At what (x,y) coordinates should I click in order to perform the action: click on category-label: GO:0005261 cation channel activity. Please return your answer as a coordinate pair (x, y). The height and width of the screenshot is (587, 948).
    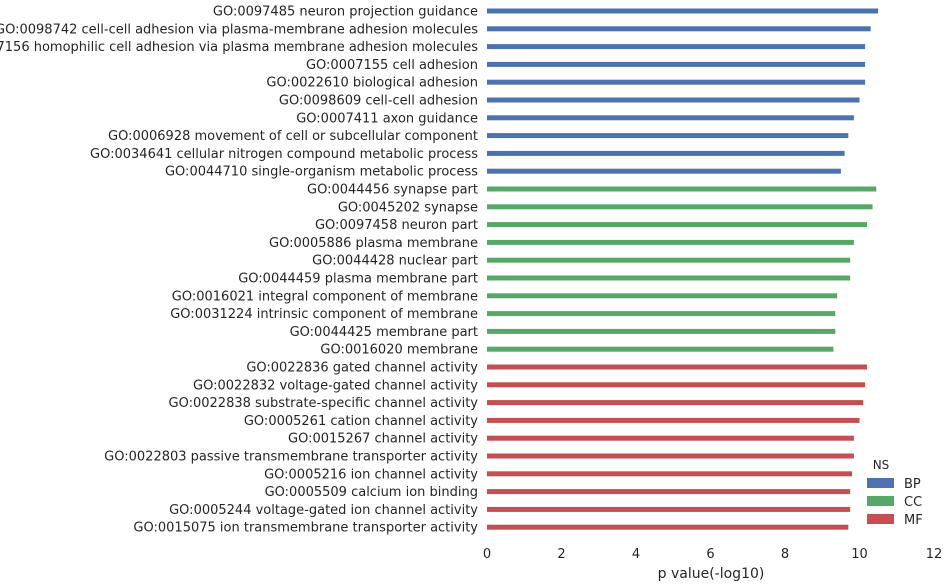
    Looking at the image, I should click on (361, 421).